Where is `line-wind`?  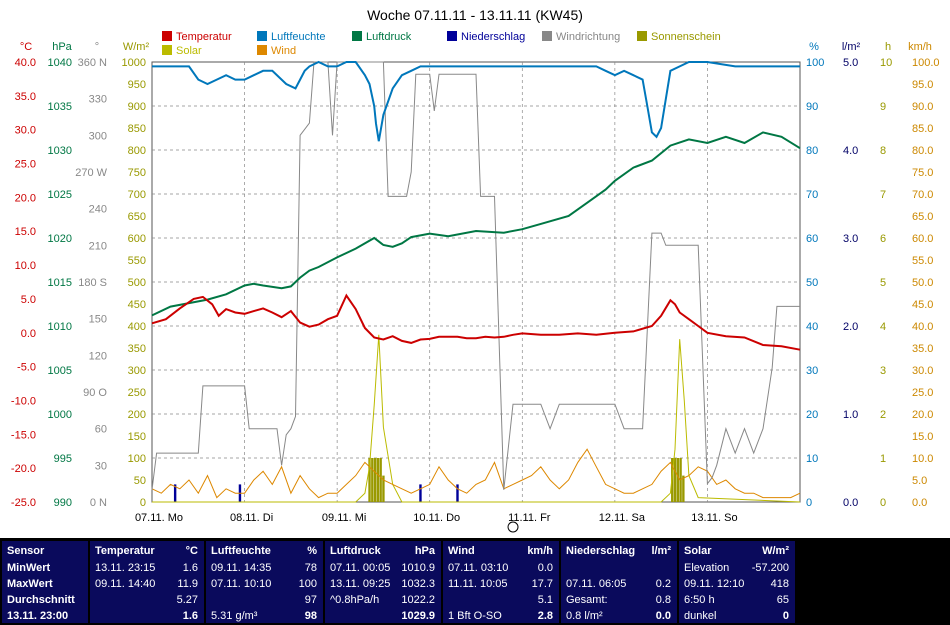 line-wind is located at coordinates (476, 473).